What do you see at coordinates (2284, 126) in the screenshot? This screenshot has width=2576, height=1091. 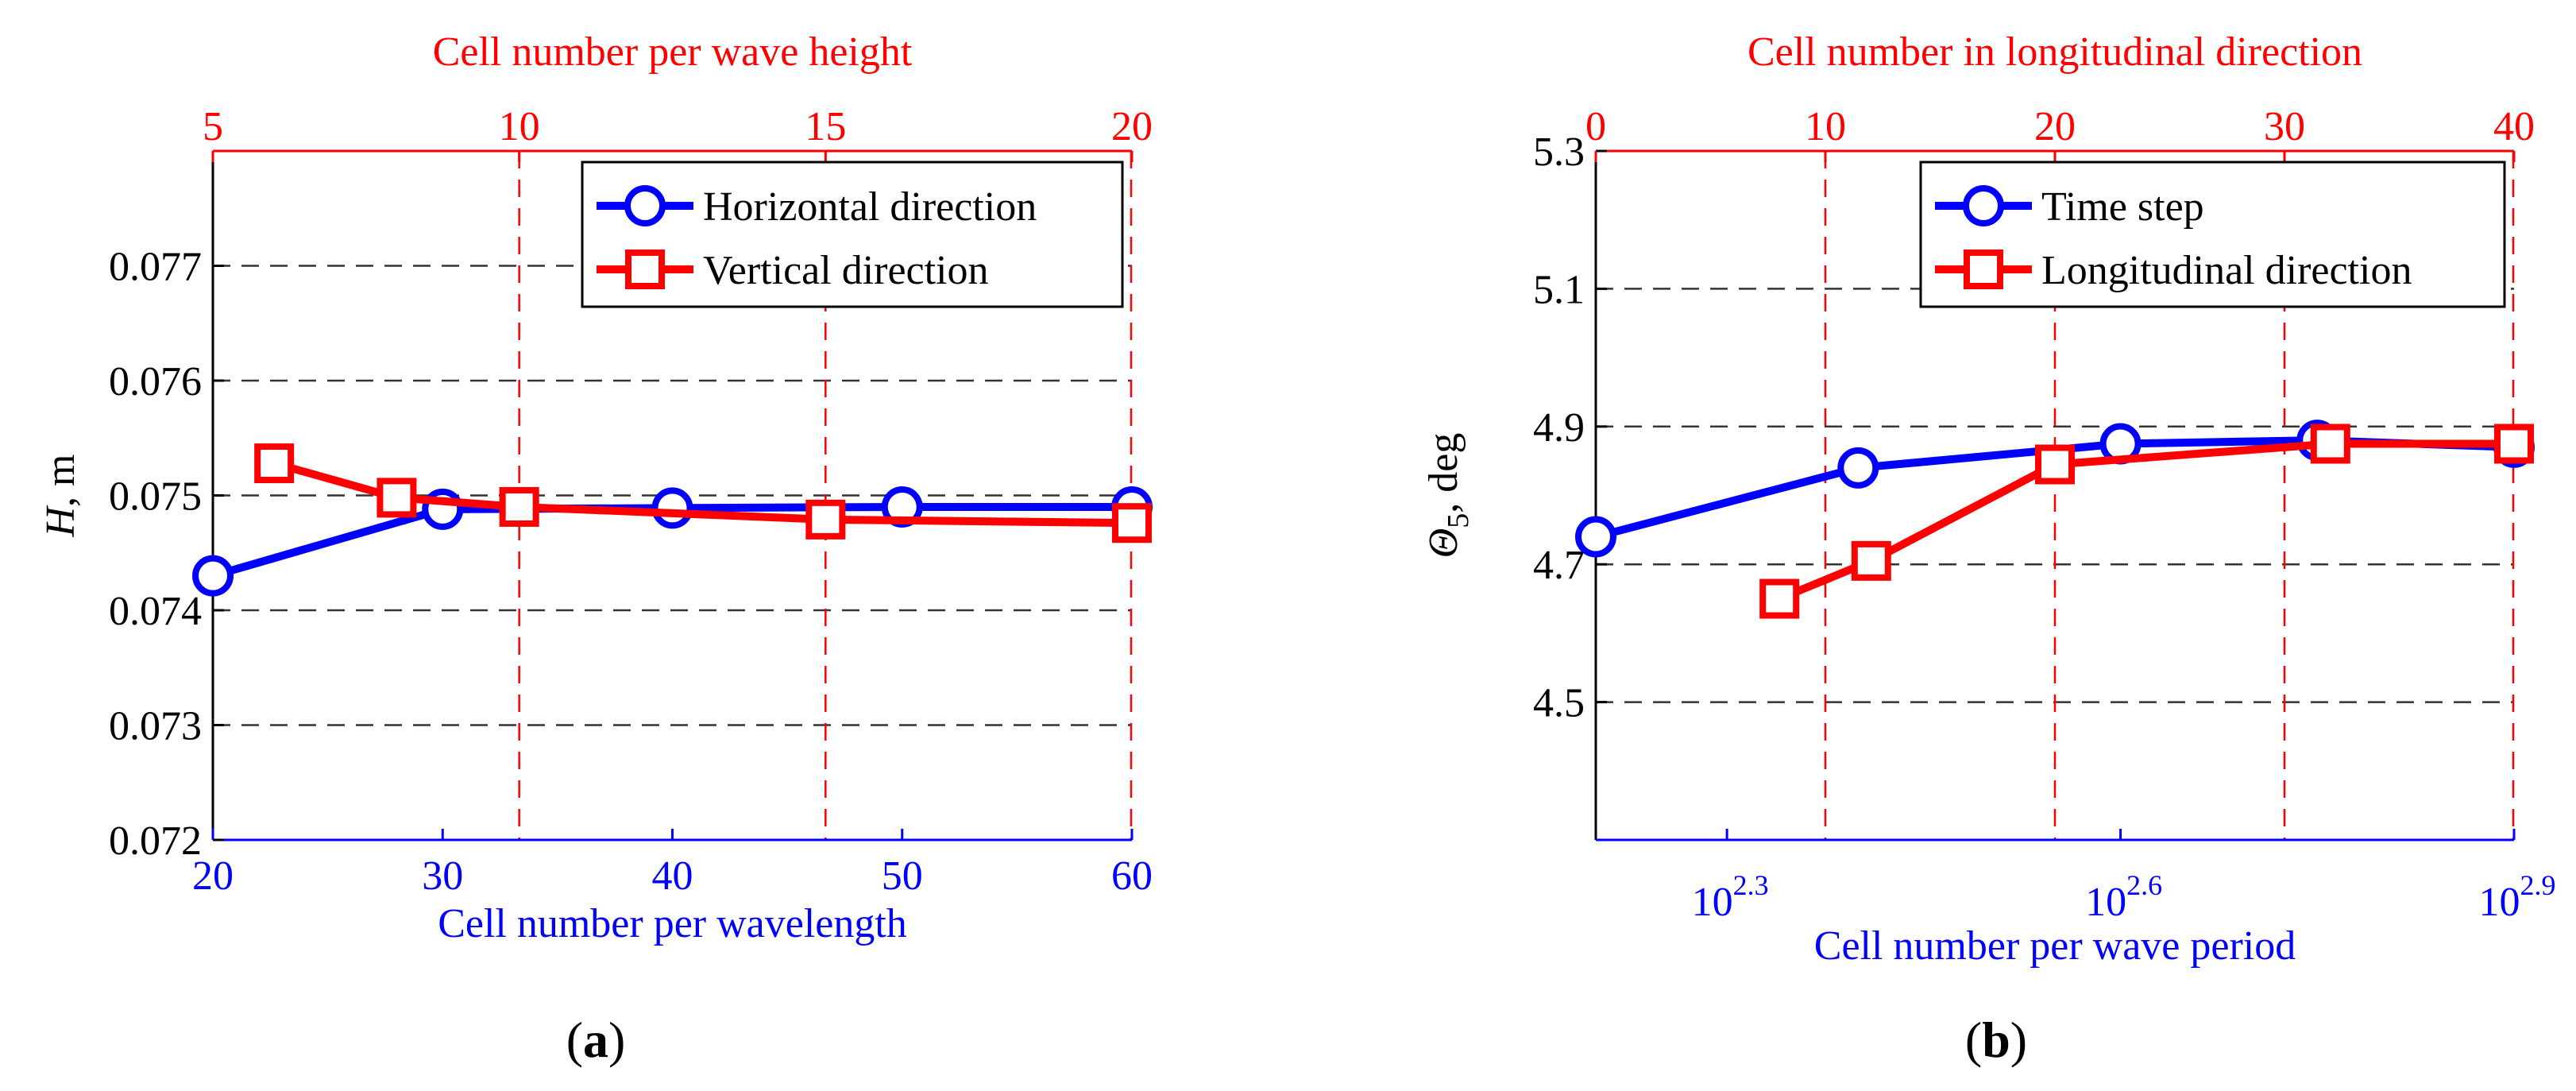 I see `top-tick-label: 30` at bounding box center [2284, 126].